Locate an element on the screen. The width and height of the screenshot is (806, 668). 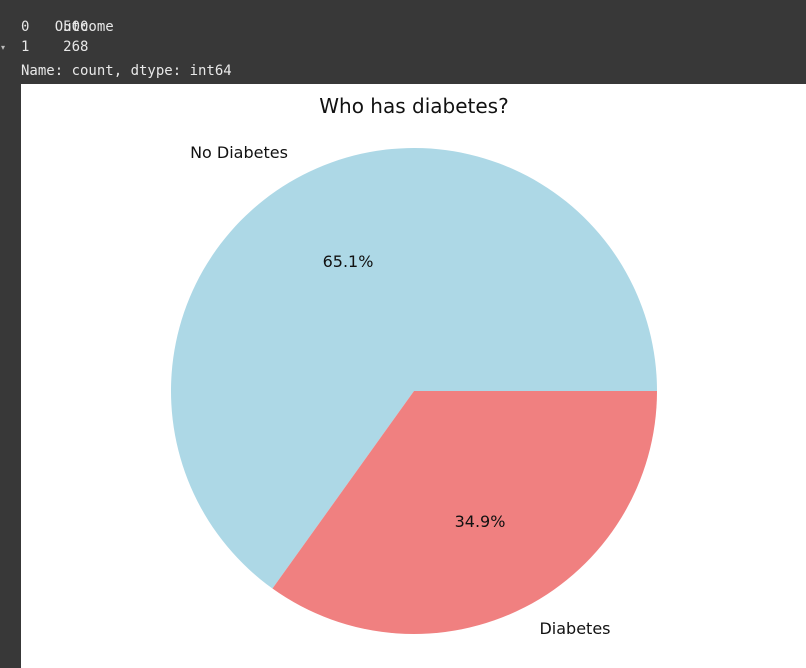
series-index-name: Outcome is located at coordinates (84, 27).